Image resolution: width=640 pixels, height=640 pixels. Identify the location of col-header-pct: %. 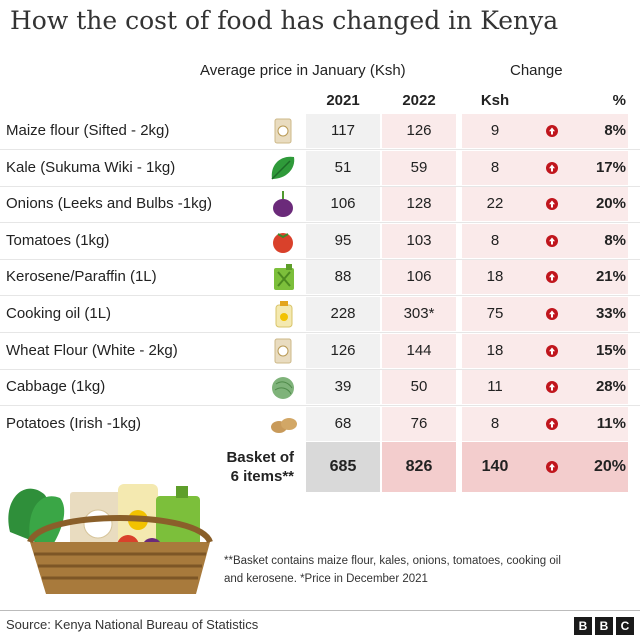
(619, 100).